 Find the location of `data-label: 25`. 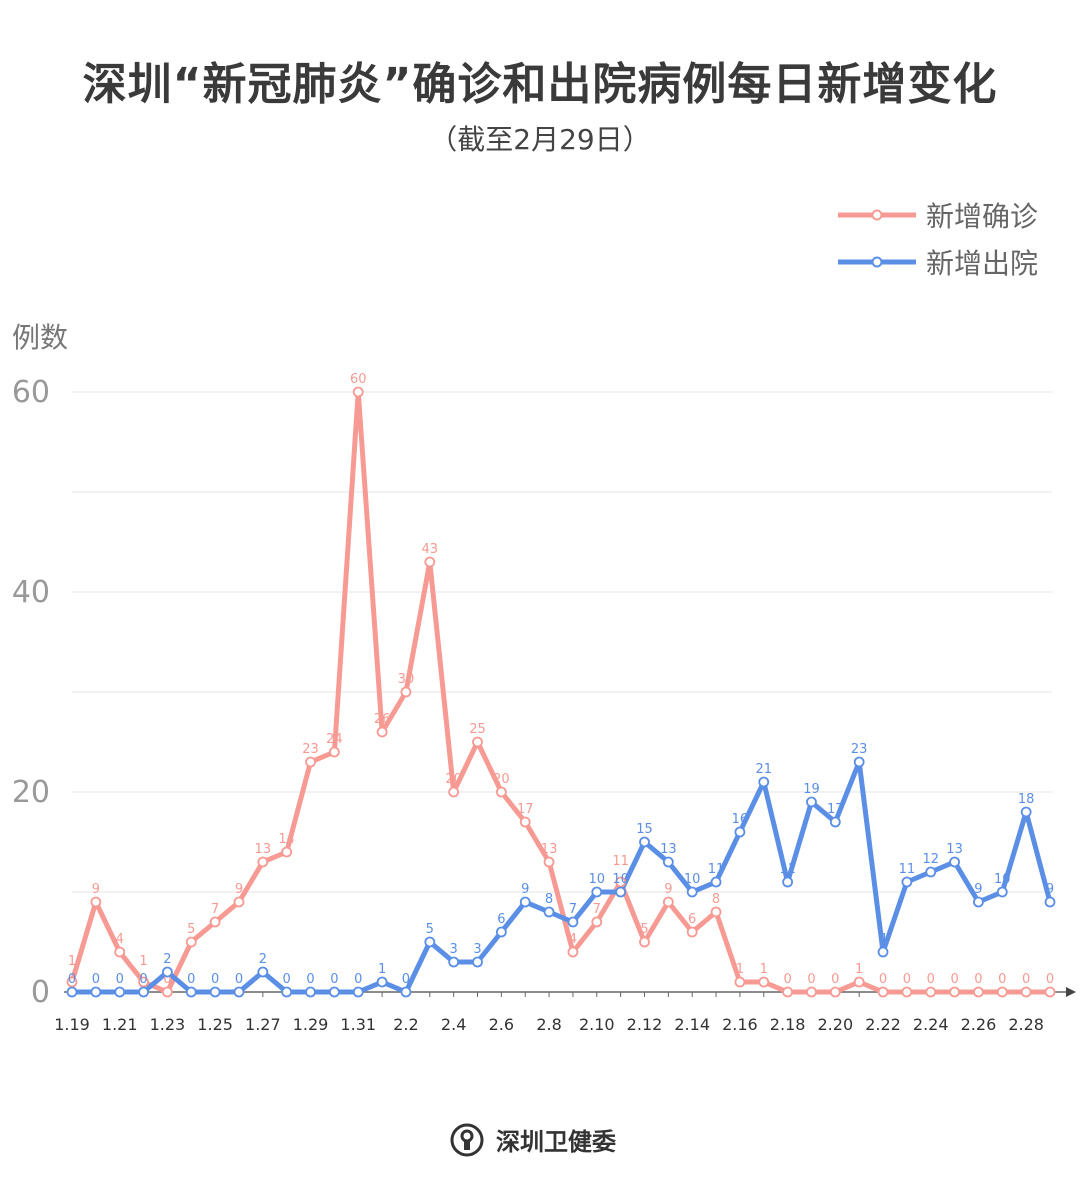

data-label: 25 is located at coordinates (477, 729).